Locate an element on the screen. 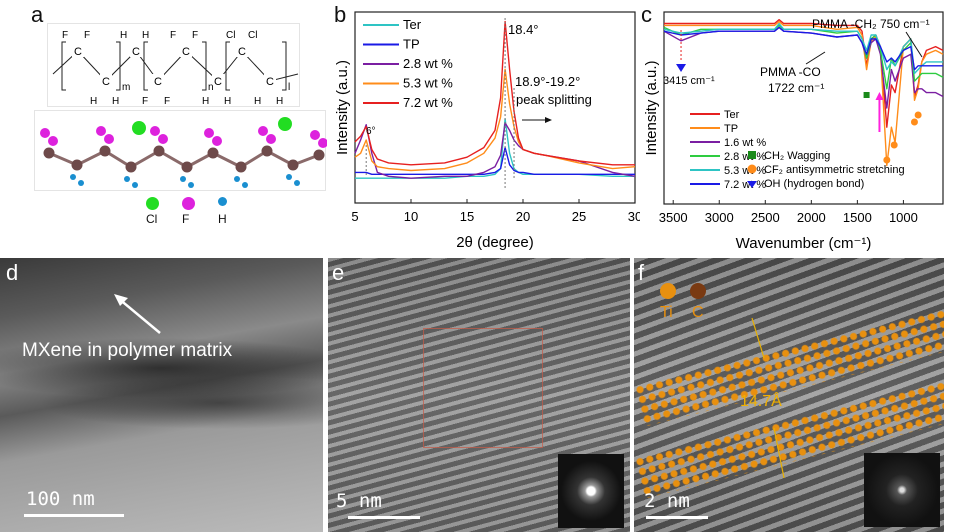 The width and height of the screenshot is (962, 532). x-tick-label: 10 is located at coordinates (411, 216).